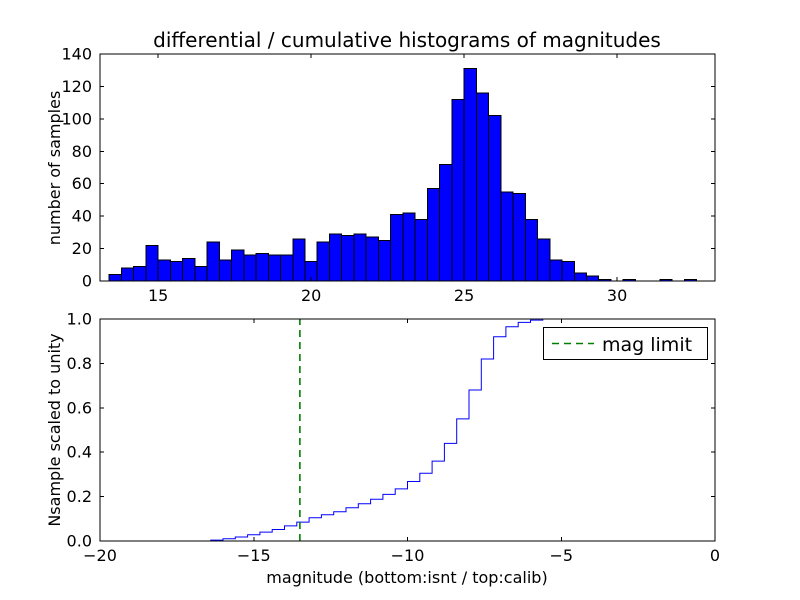  I want to click on legend-label: mag limit, so click(647, 345).